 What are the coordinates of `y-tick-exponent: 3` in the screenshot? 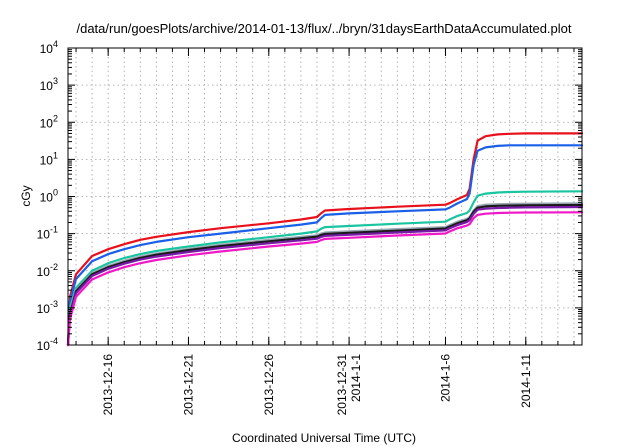 It's located at (55, 81).